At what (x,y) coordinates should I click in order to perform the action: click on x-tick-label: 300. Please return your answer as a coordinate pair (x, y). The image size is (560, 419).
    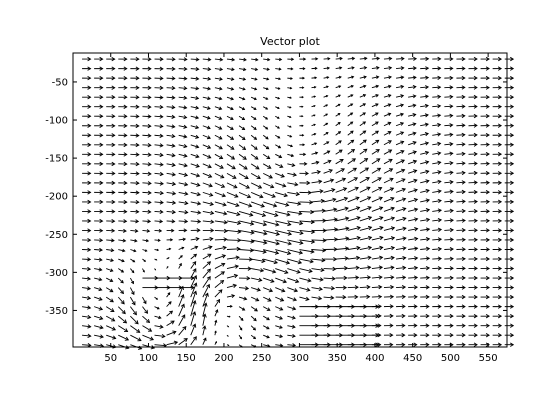
    Looking at the image, I should click on (299, 358).